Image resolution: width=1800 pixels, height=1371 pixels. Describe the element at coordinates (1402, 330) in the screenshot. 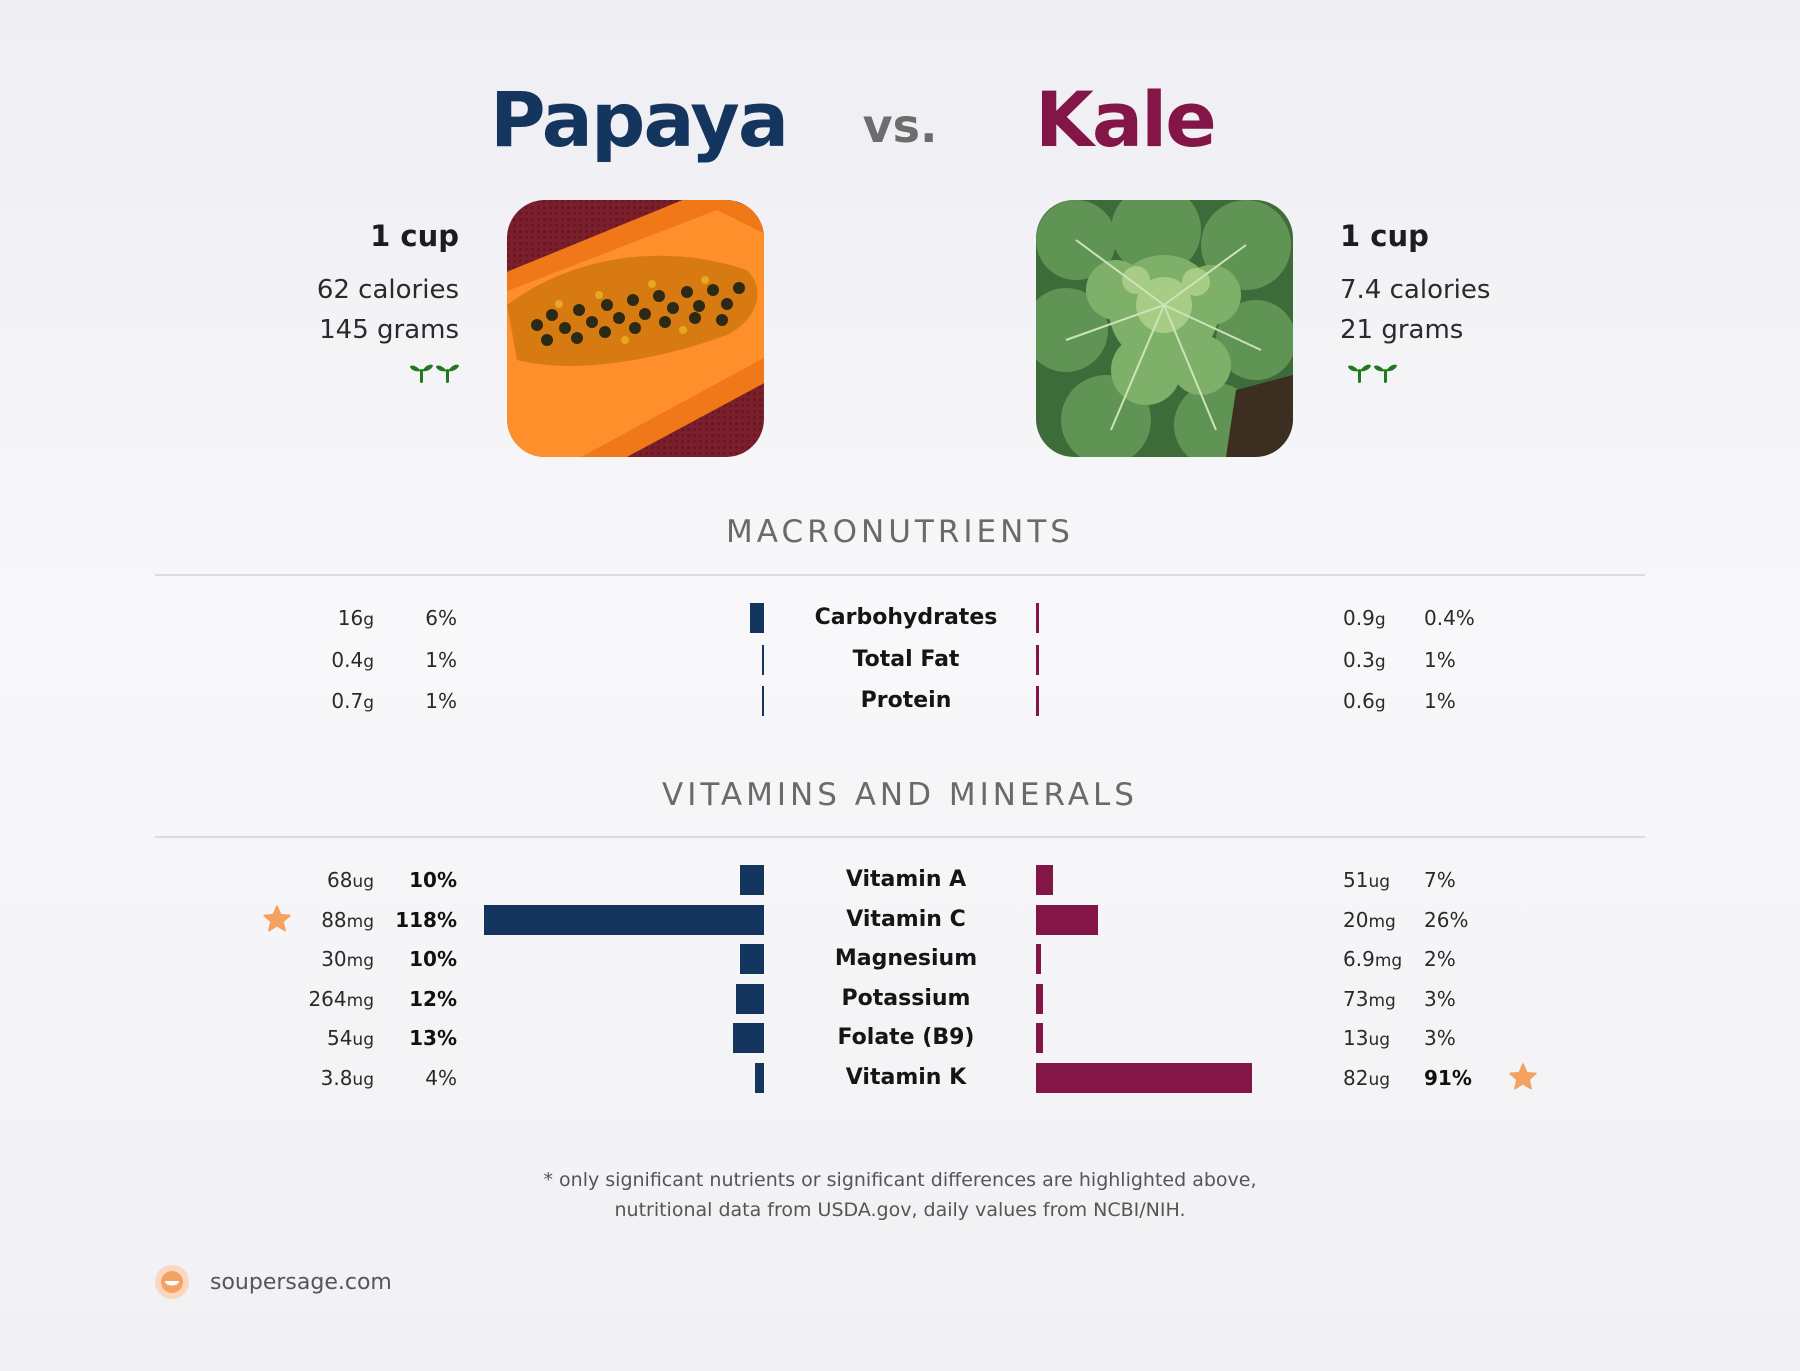

I see `kale-grams: 21 grams` at that location.